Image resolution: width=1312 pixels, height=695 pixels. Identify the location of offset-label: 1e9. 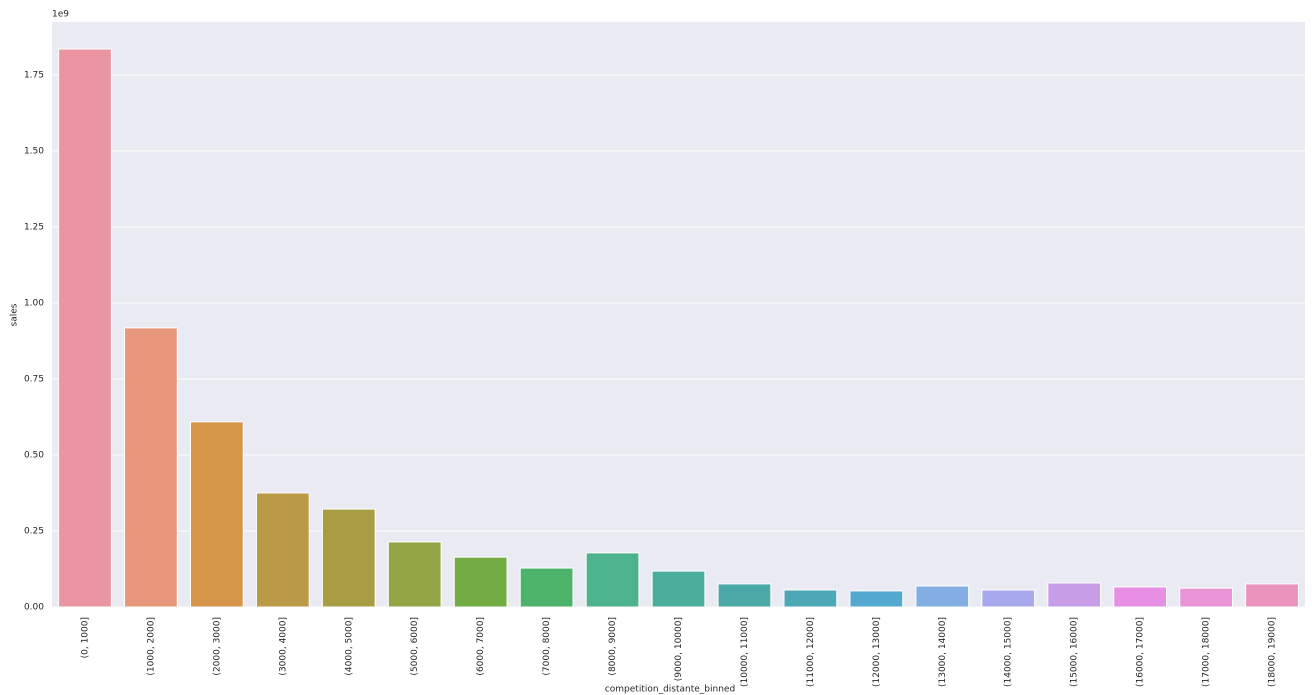
(60, 15).